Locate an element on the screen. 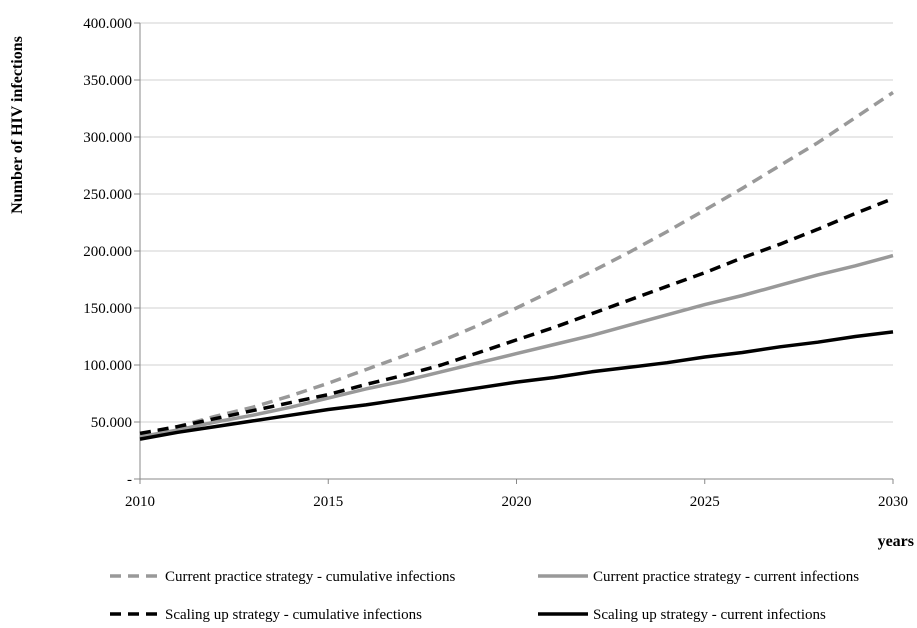  y-tick-label: 150.000 is located at coordinates (107, 309).